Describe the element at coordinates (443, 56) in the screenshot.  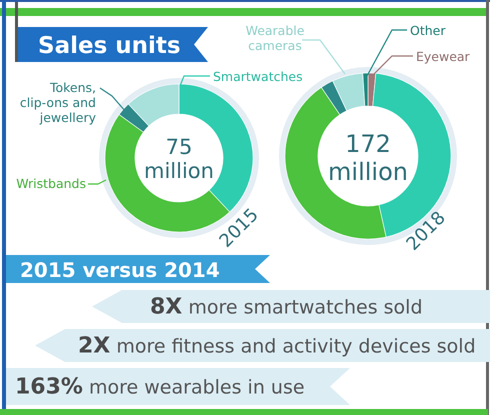
I see `slice-label: Eyewear` at that location.